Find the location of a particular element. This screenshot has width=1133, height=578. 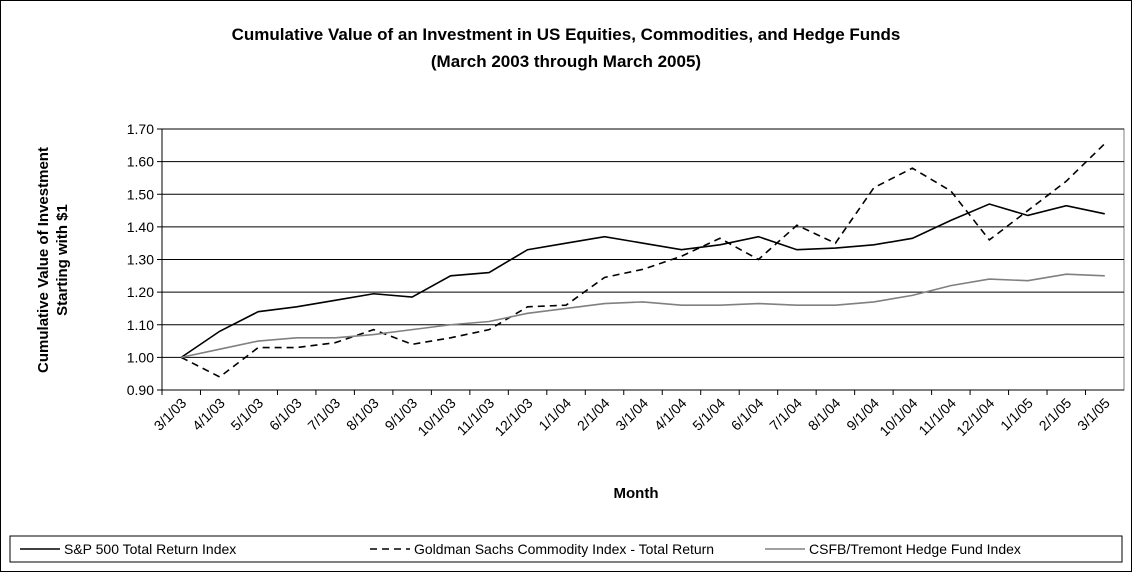

y-tick-label: 1.60 is located at coordinates (140, 162).